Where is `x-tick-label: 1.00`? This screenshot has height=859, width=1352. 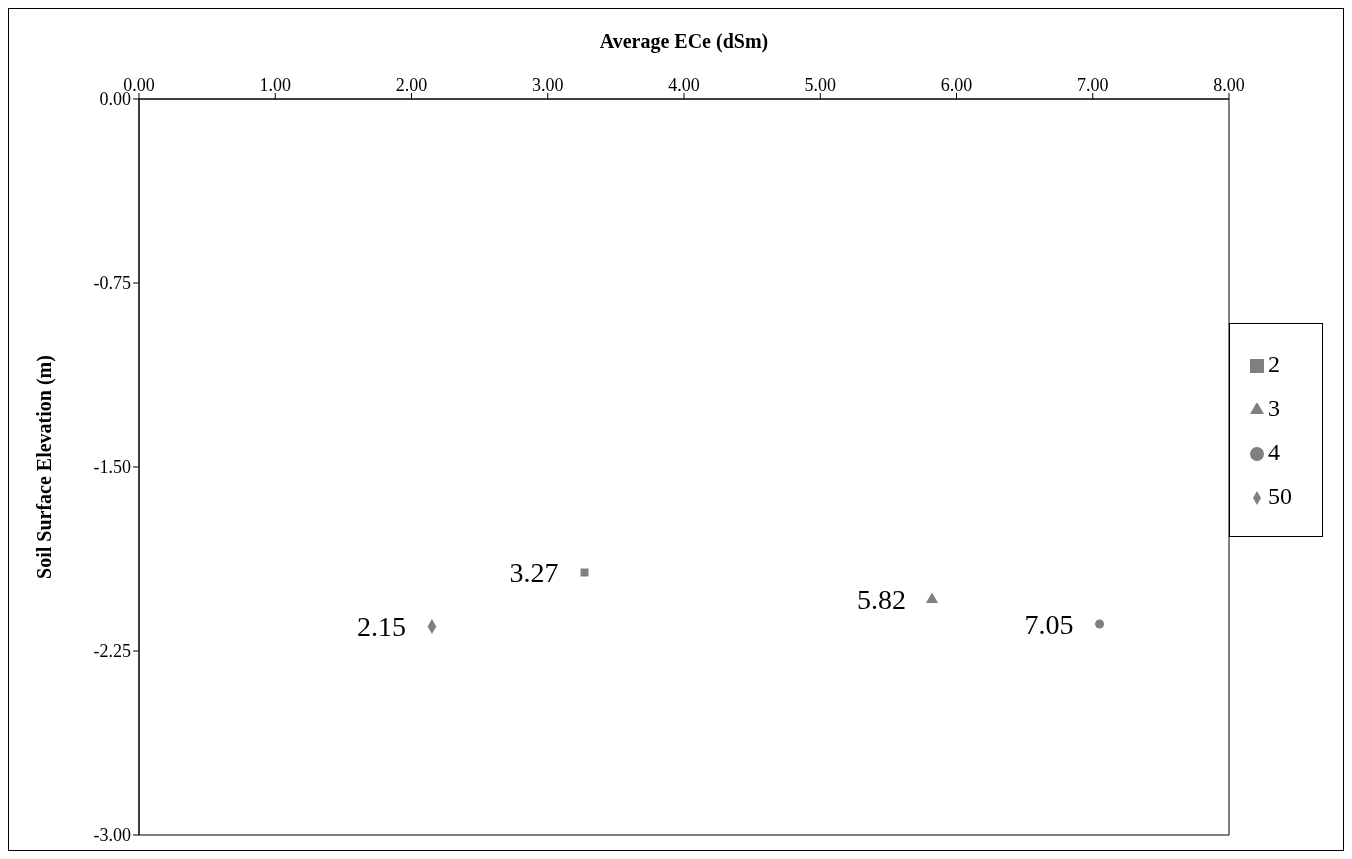 x-tick-label: 1.00 is located at coordinates (275, 85).